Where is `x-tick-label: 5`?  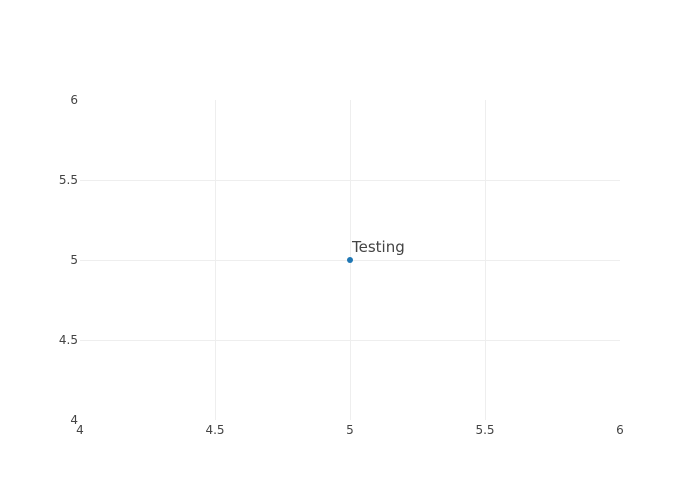
x-tick-label: 5 is located at coordinates (350, 430).